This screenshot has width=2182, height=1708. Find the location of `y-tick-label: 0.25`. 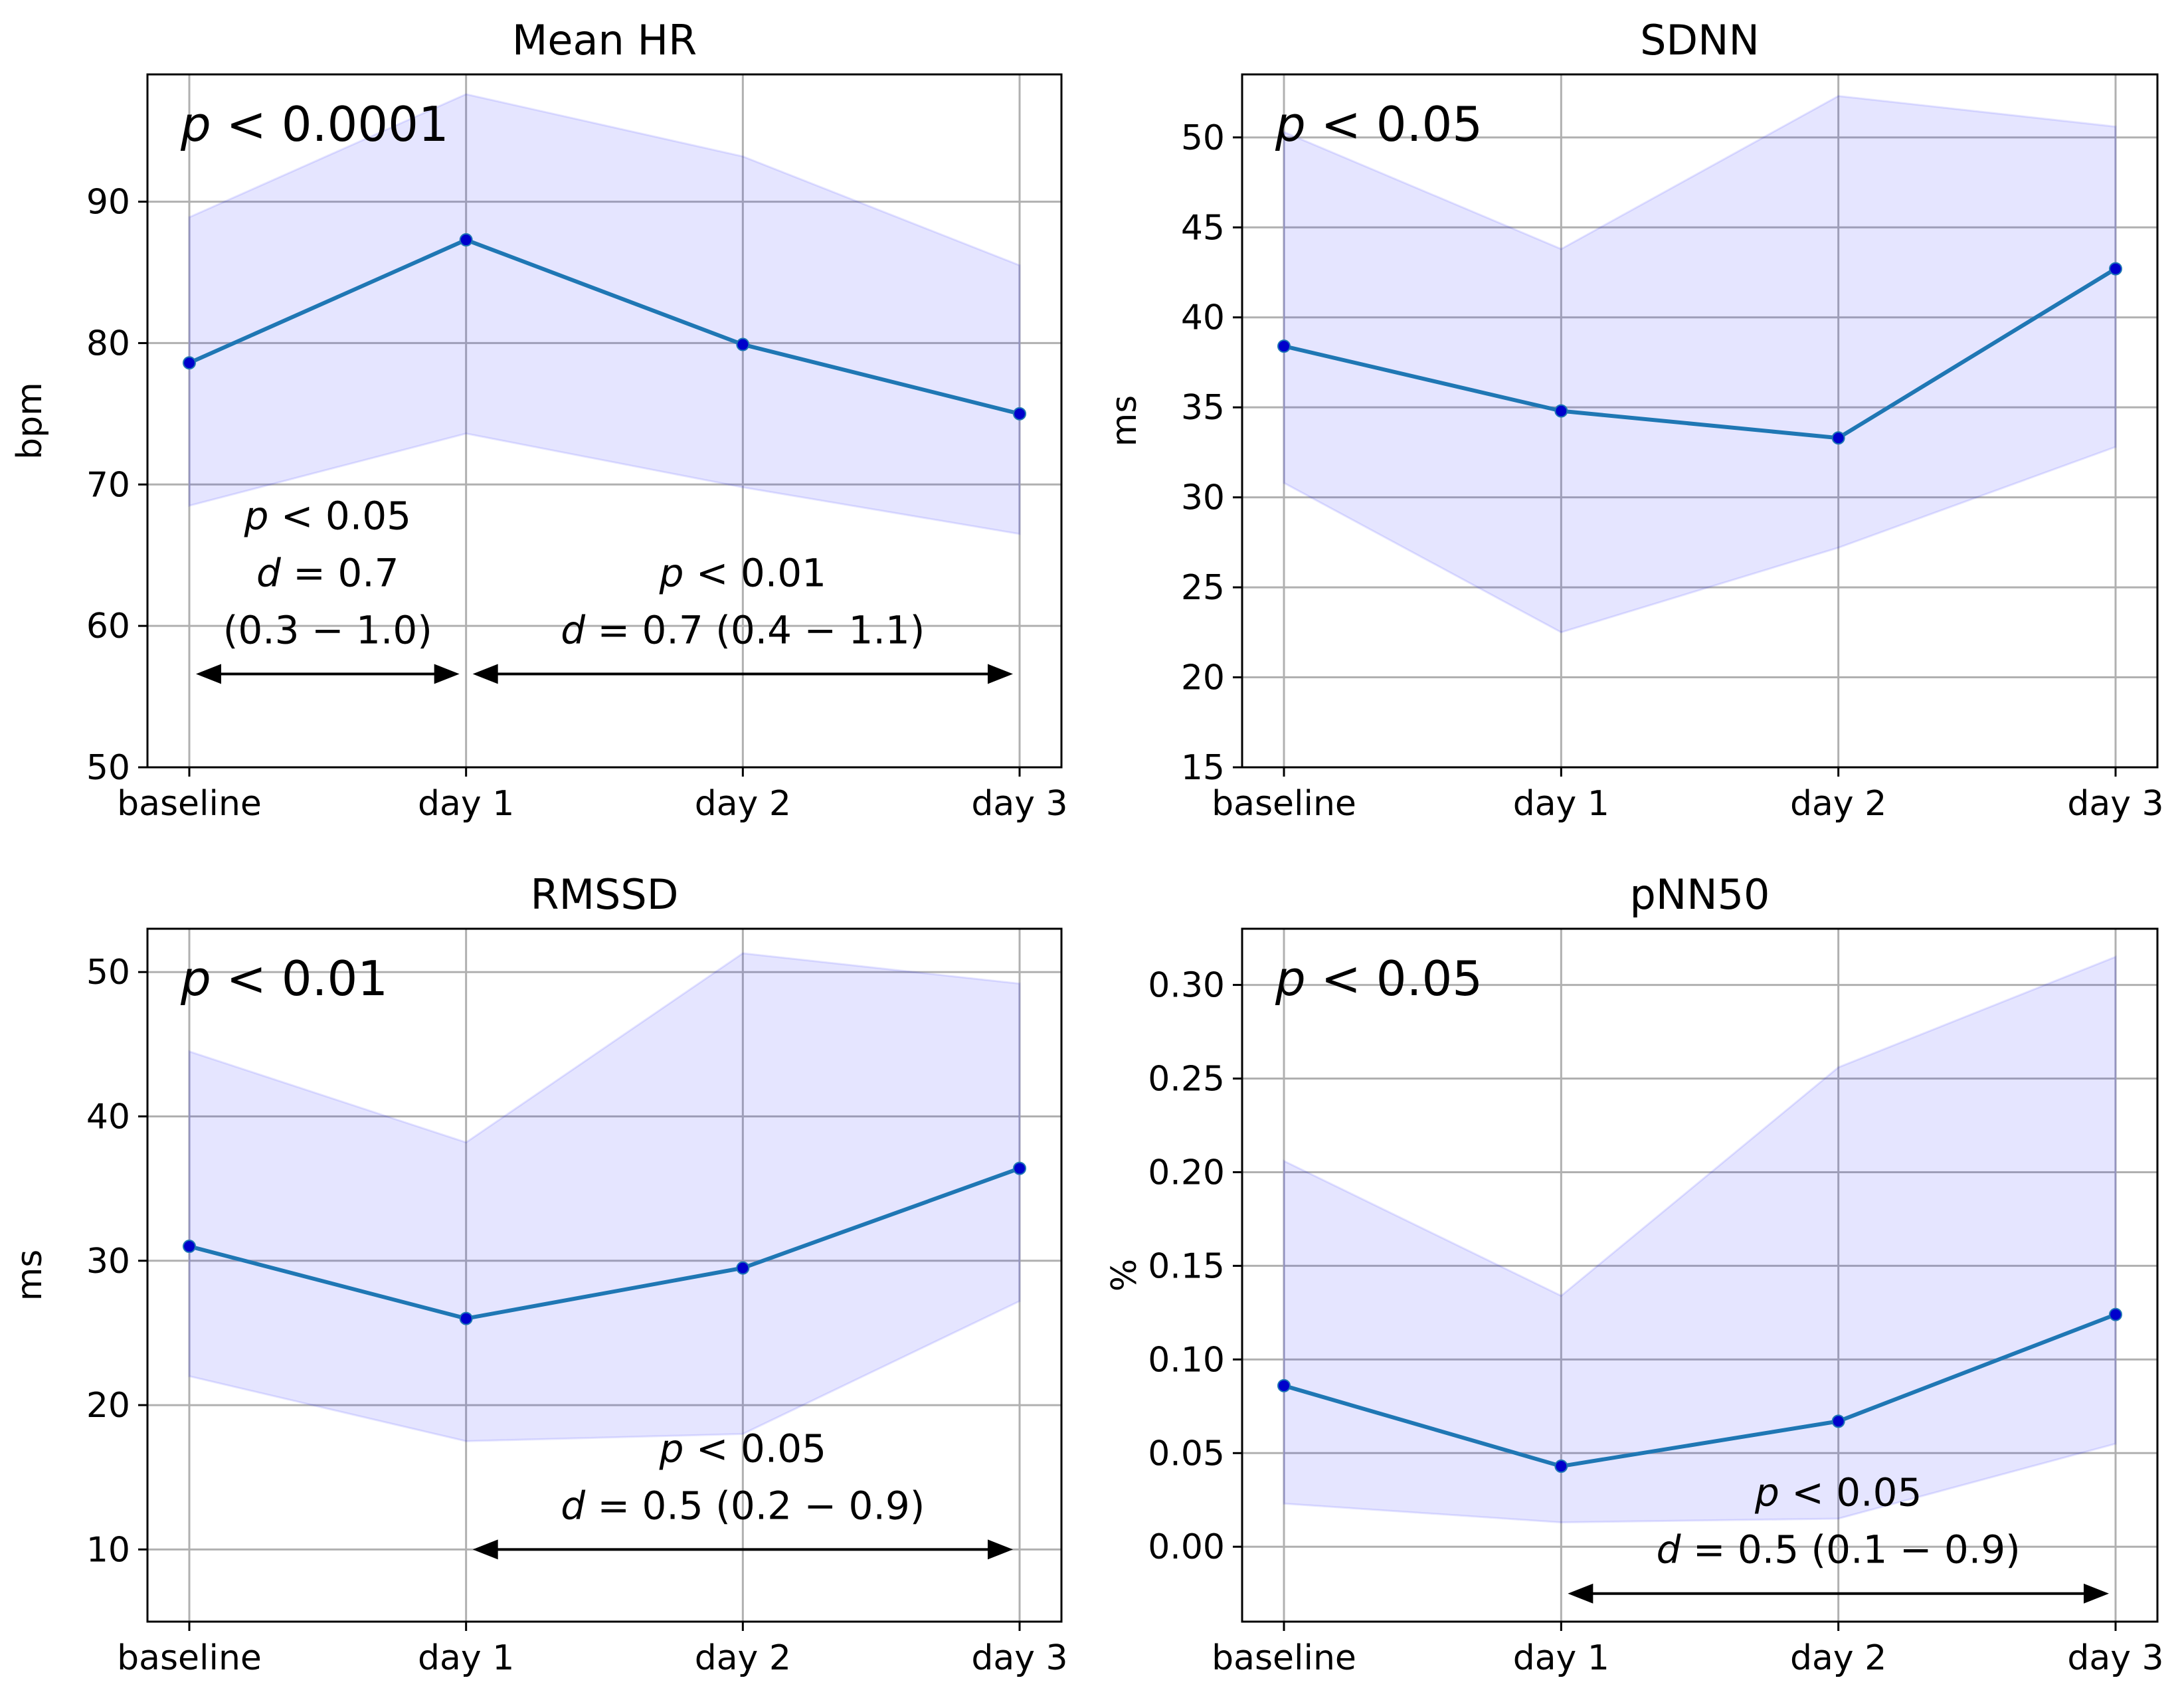

y-tick-label: 0.25 is located at coordinates (1186, 1079).